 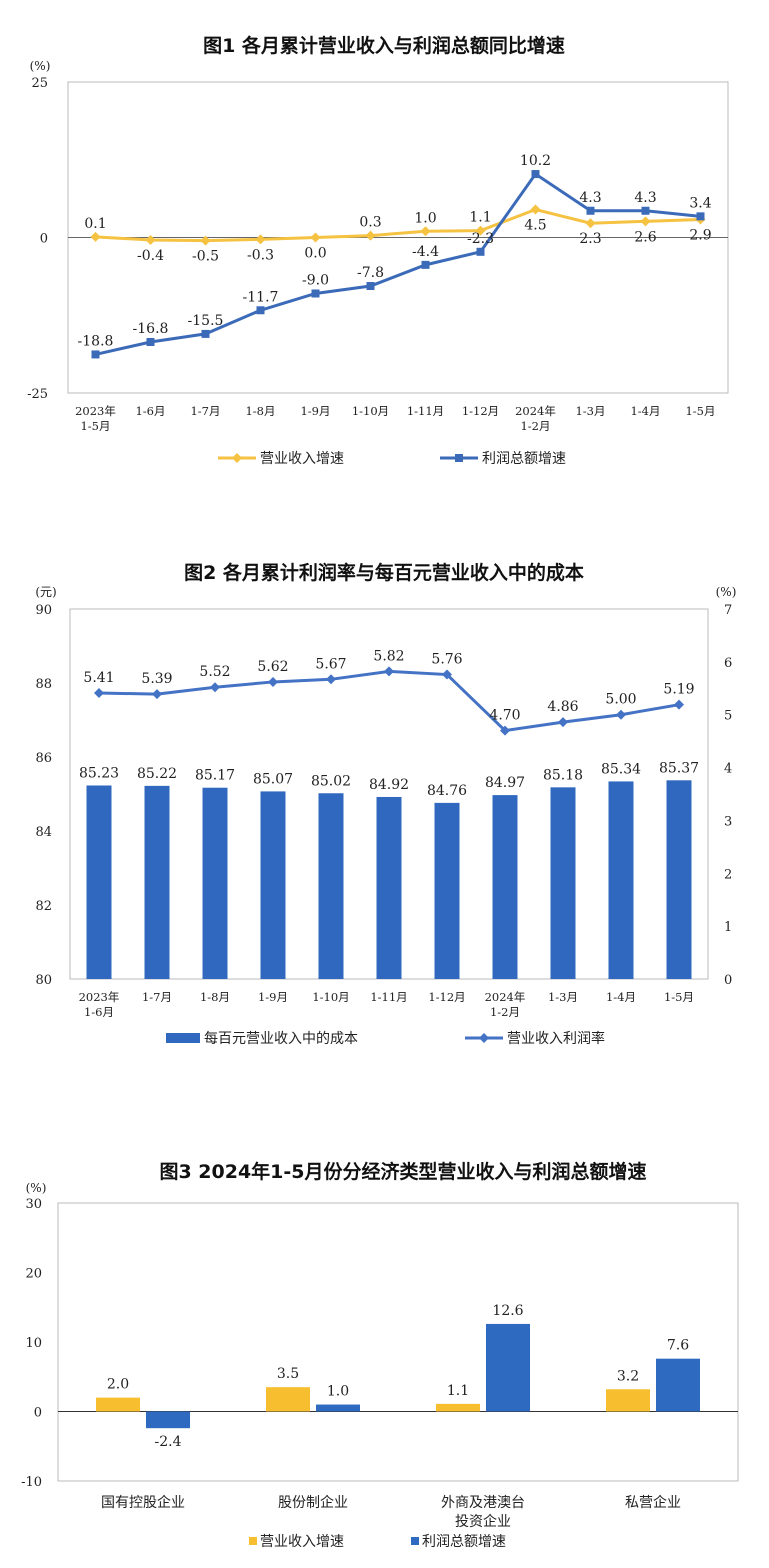 I want to click on chart1-legend-revenue-label: 营业收入增速, so click(x=302, y=459).